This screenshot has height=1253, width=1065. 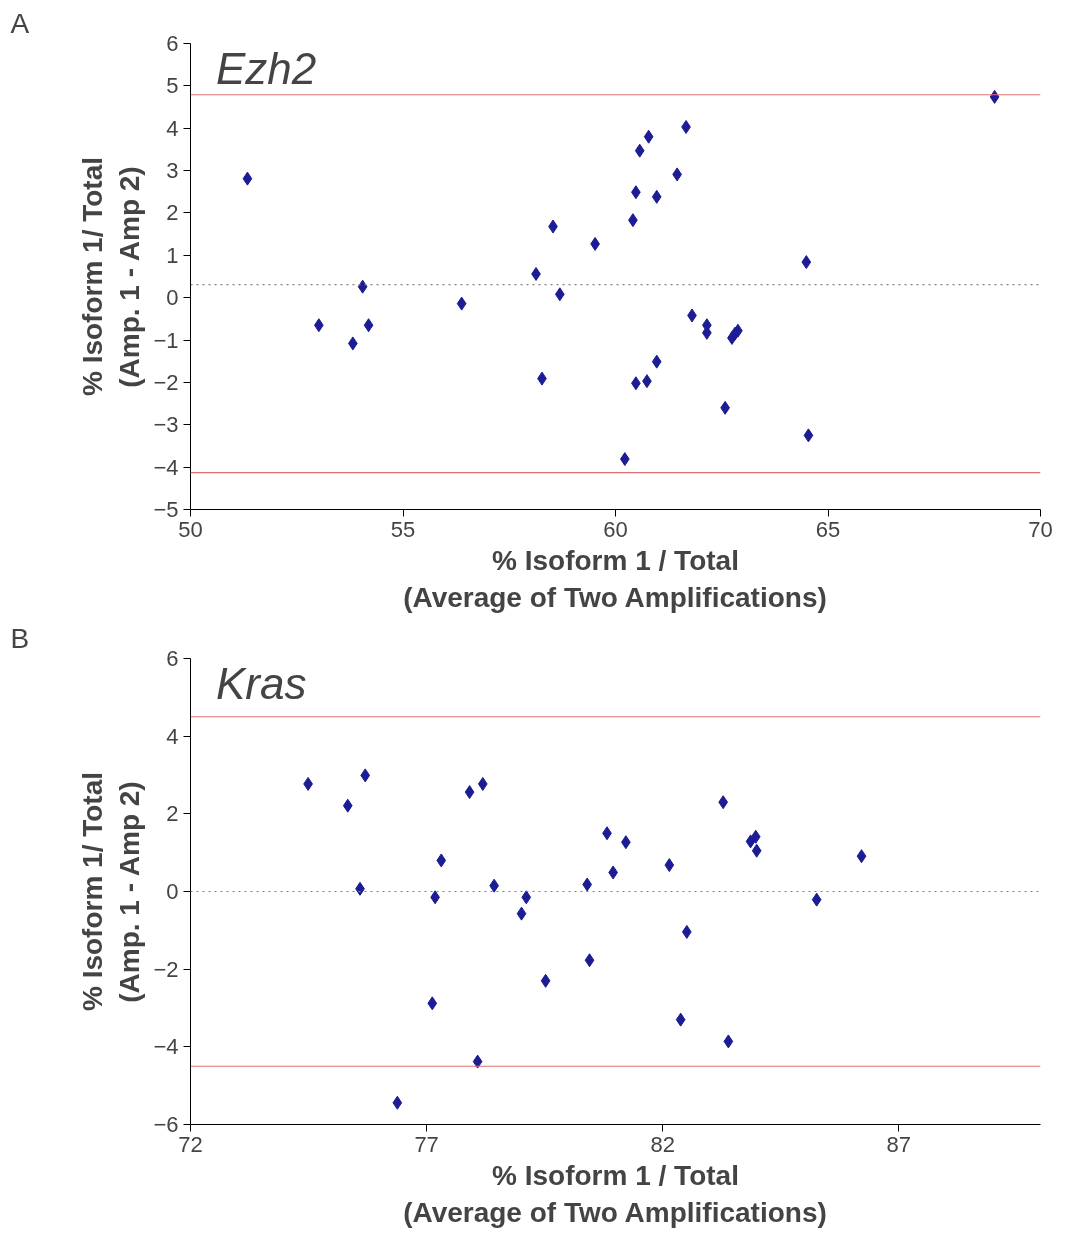 I want to click on text: A, so click(x=20, y=23).